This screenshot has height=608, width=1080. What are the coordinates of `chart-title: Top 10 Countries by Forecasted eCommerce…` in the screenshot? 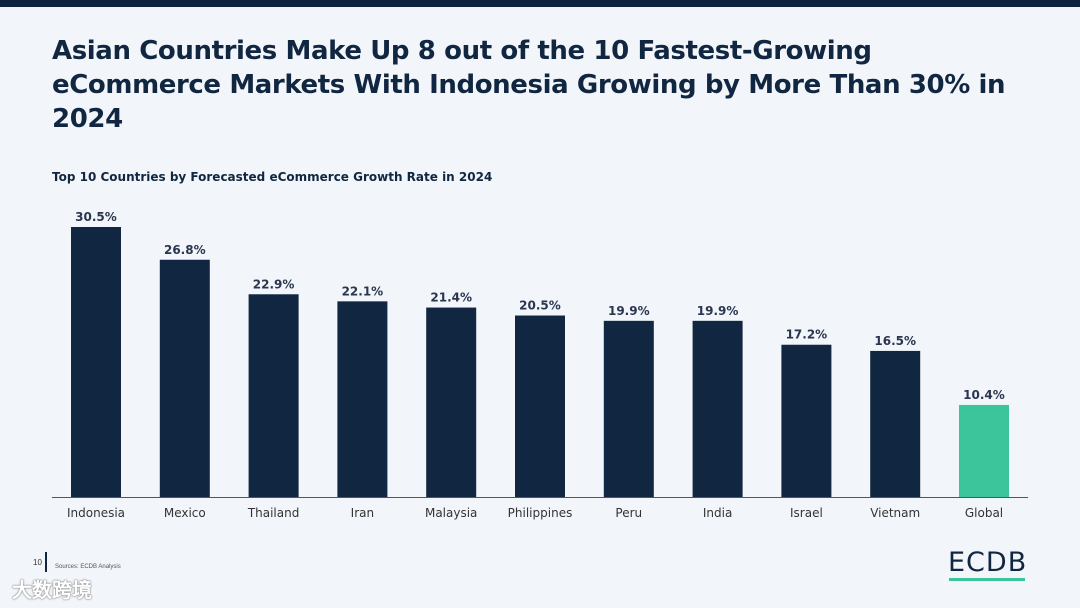 It's located at (272, 177).